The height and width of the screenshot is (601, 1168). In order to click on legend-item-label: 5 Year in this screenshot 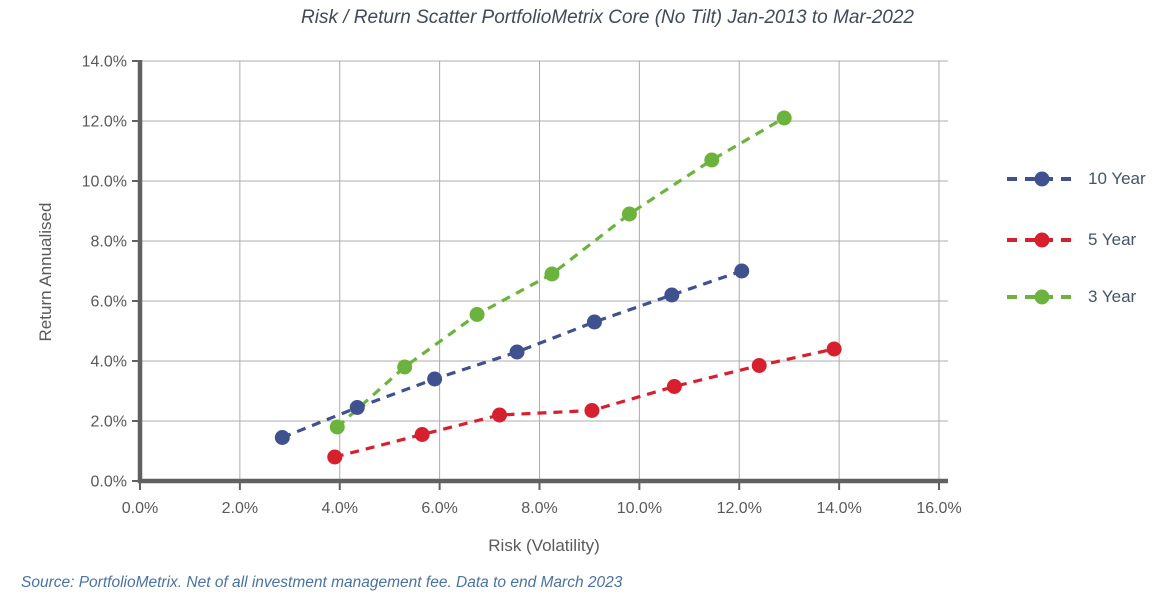, I will do `click(1112, 239)`.